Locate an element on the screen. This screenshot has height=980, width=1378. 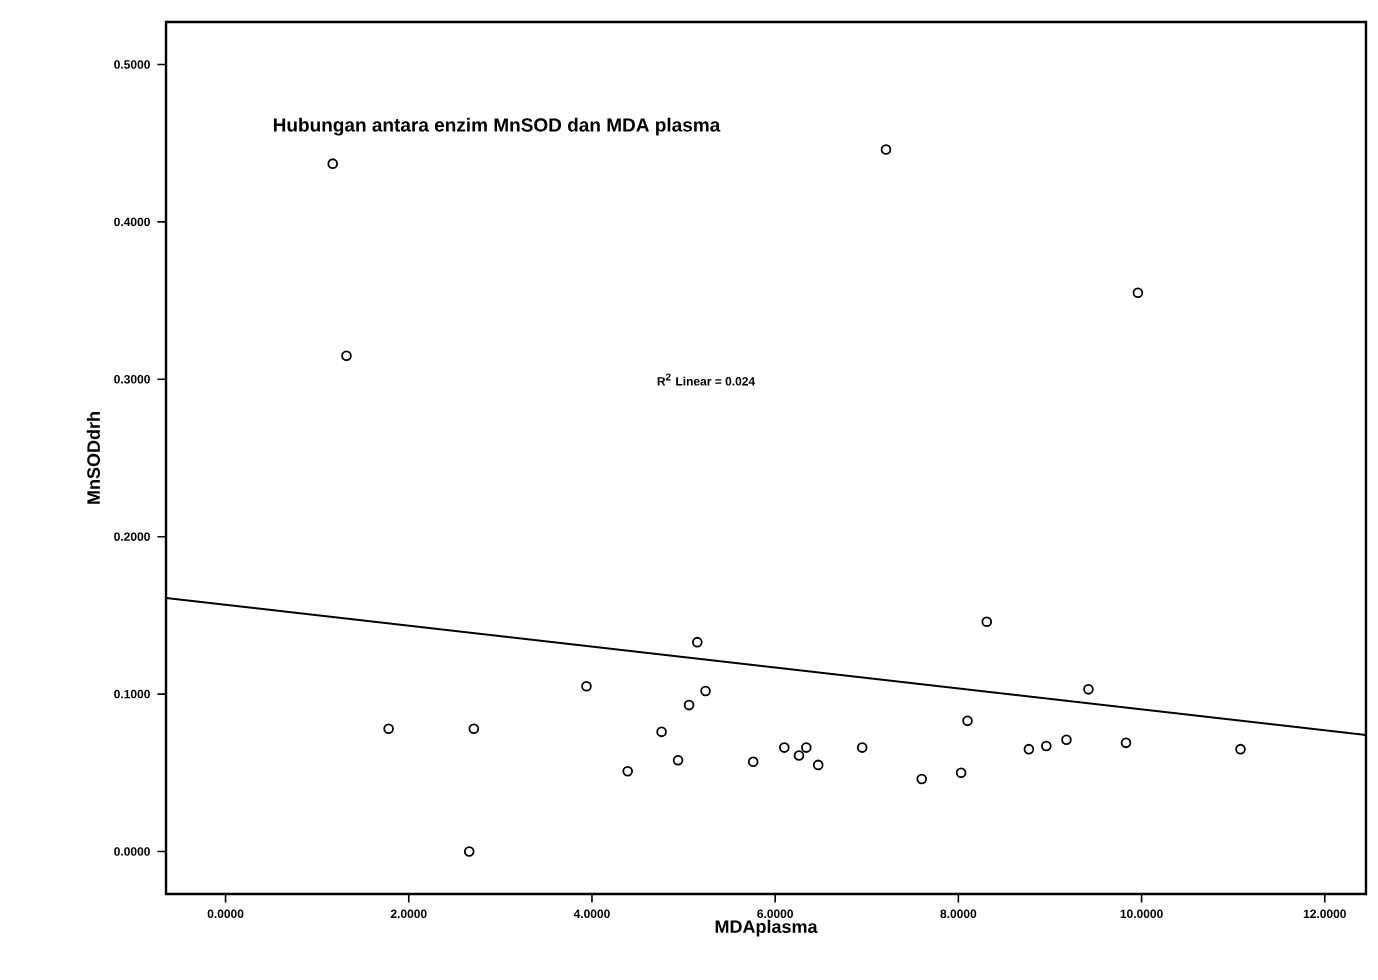
y-axis-title: MnSODdrh is located at coordinates (93, 458).